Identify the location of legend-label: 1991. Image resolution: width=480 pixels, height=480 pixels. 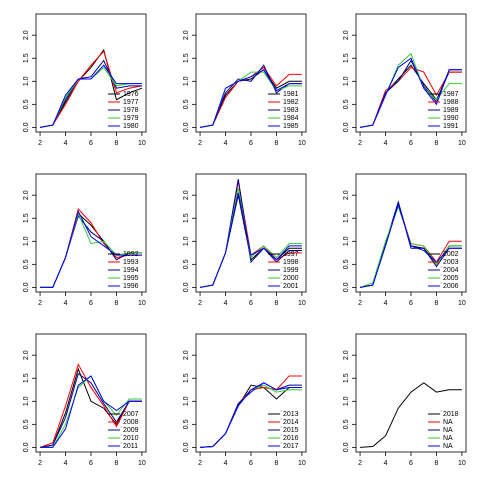
(451, 126).